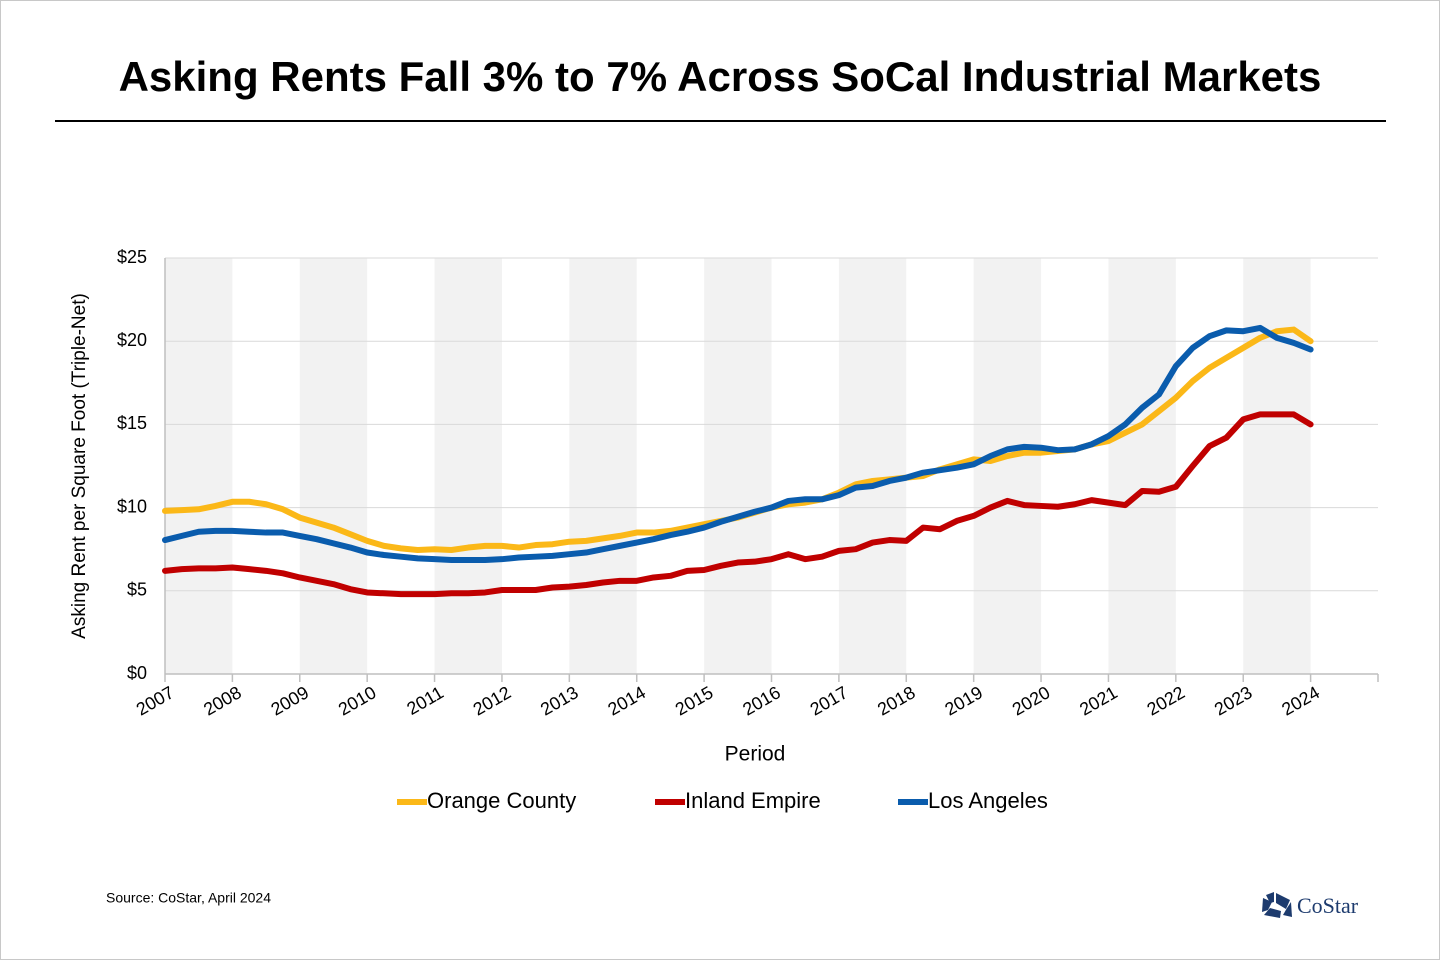  What do you see at coordinates (188, 898) in the screenshot?
I see `source-note: Source: CoStar, April 2024` at bounding box center [188, 898].